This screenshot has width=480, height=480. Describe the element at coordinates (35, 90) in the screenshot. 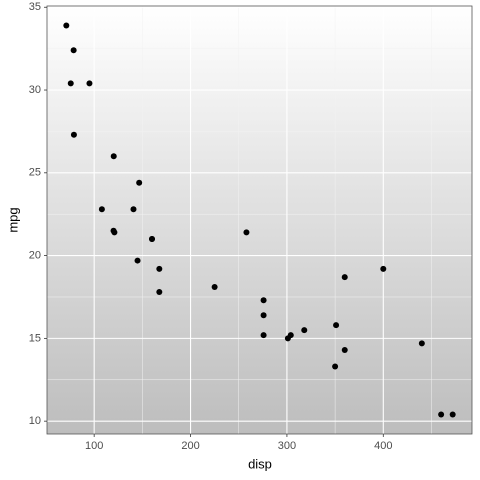

I see `y-tick-label: 30` at that location.